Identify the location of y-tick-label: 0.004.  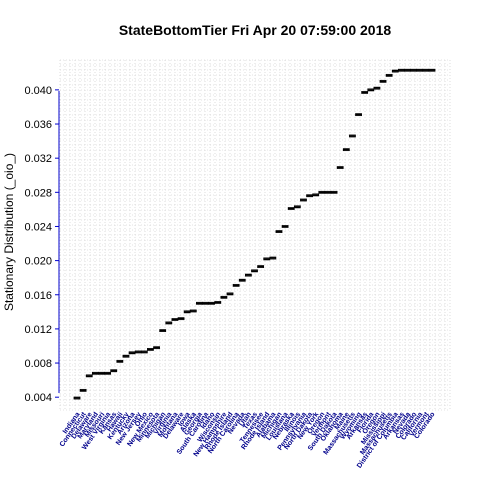
(38, 398).